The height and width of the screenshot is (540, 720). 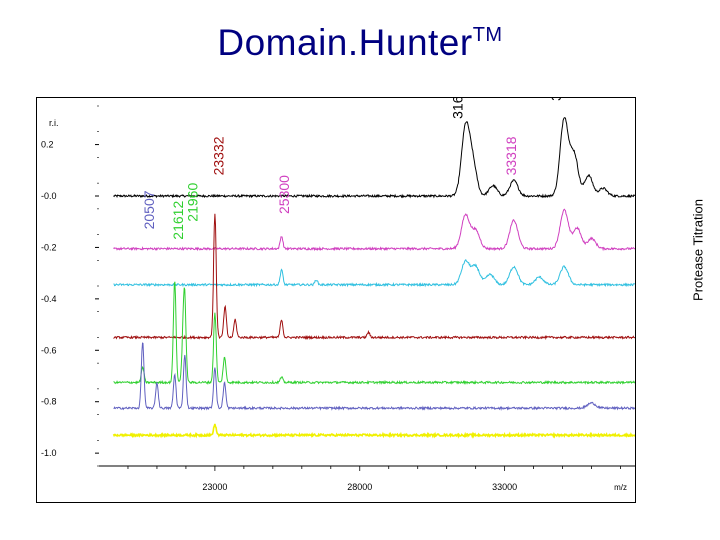 I want to click on peak-label-21960: 21960, so click(x=193, y=202).